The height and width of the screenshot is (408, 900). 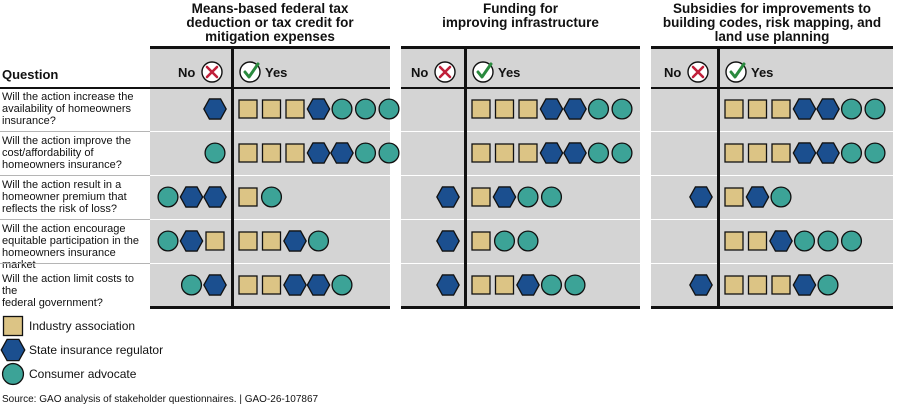 What do you see at coordinates (29, 121) in the screenshot?
I see `question-line: insurance?` at bounding box center [29, 121].